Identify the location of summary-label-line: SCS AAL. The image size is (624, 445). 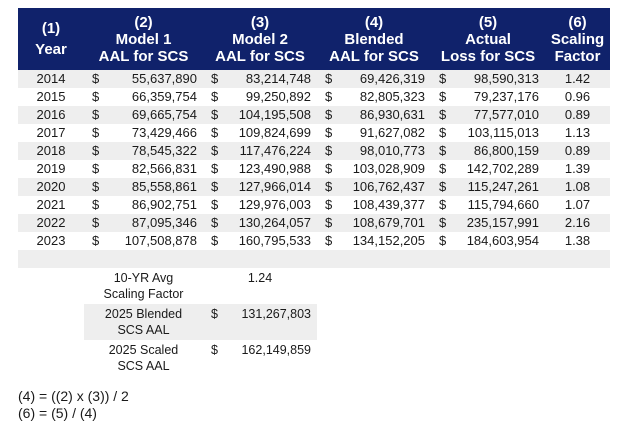
(143, 366).